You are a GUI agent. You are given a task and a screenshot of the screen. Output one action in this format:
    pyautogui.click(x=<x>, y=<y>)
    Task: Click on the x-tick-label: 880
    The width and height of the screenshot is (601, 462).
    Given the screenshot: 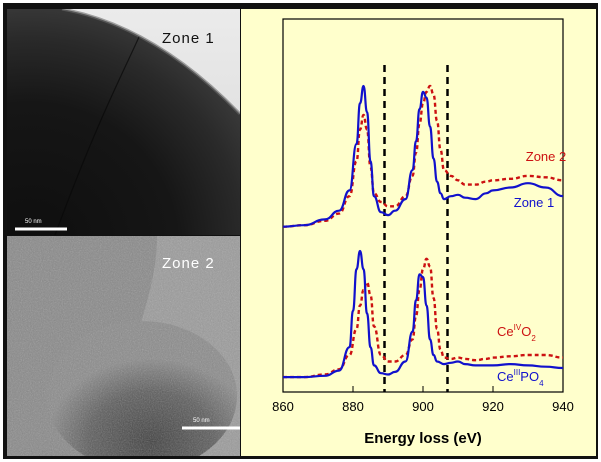 What is the action you would take?
    pyautogui.click(x=353, y=406)
    